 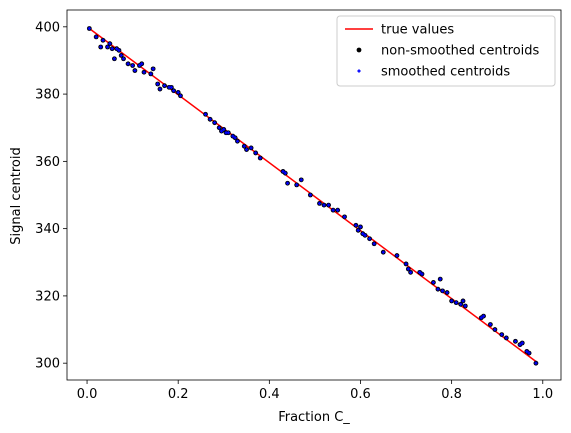 What do you see at coordinates (360, 394) in the screenshot?
I see `x-tick-label: 0.6` at bounding box center [360, 394].